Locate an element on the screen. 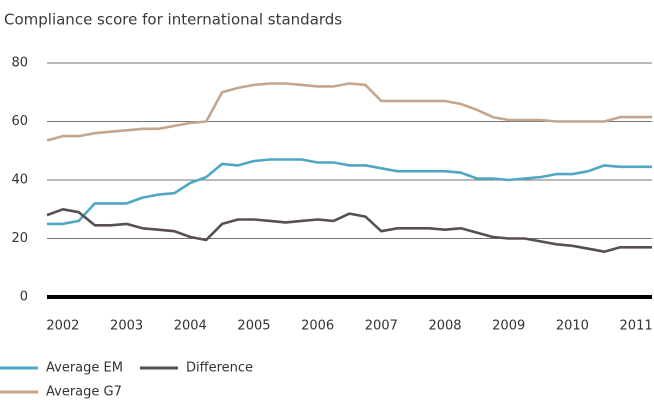 This screenshot has width=654, height=400. y-tick-label: 60 is located at coordinates (19, 121).